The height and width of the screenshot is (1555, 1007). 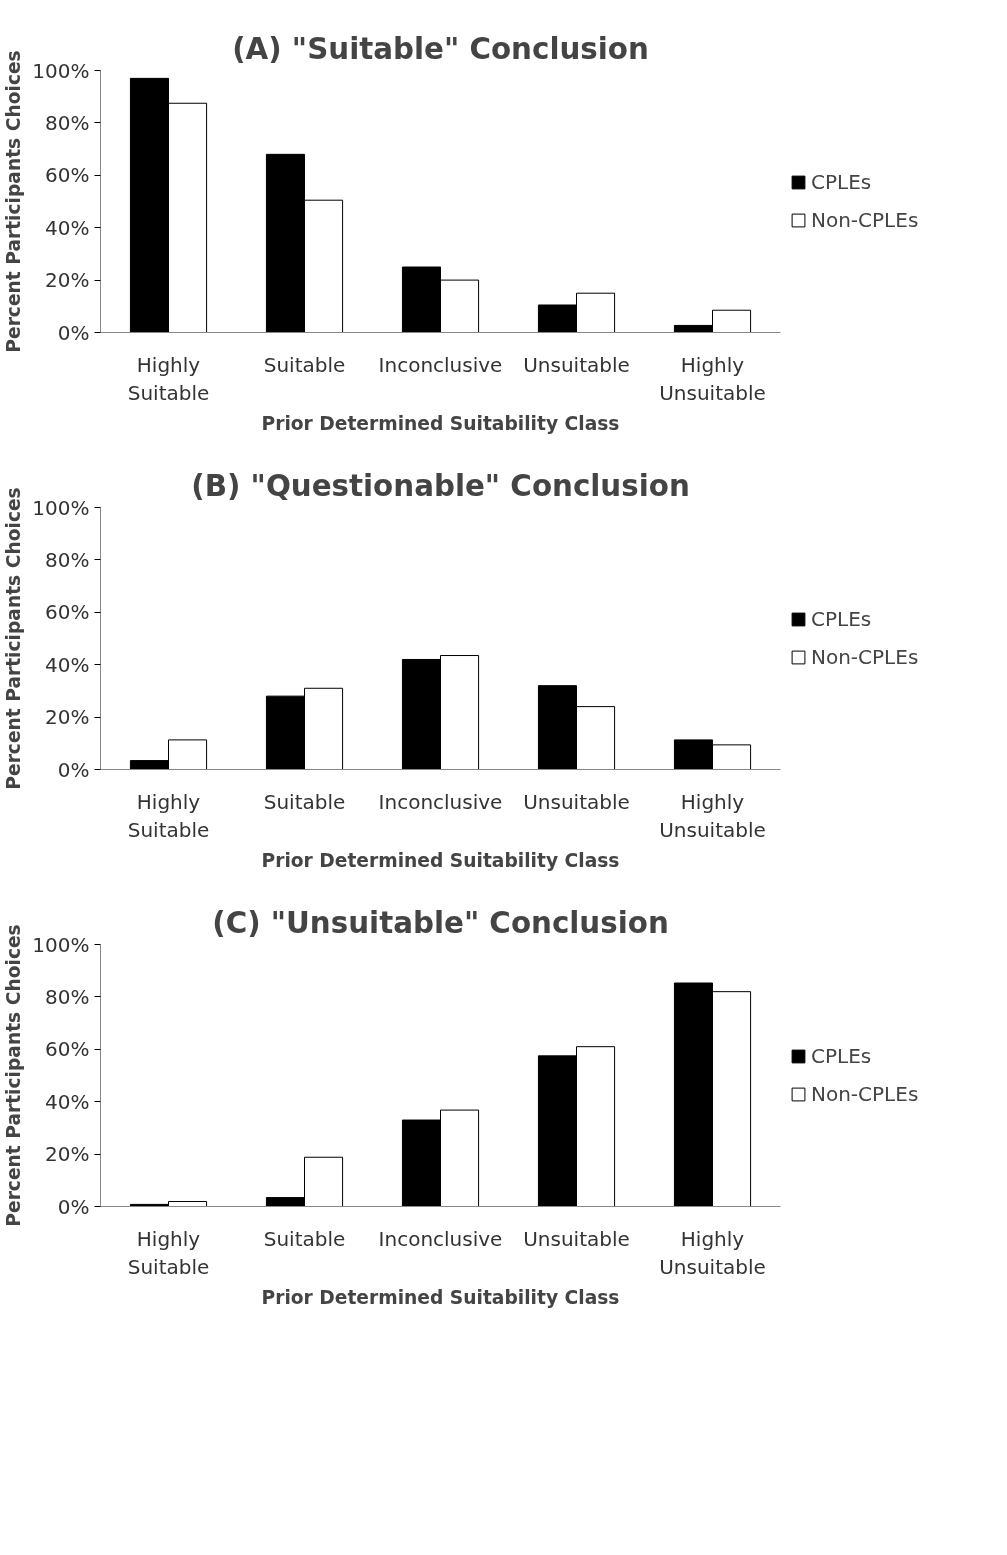 What do you see at coordinates (440, 485) in the screenshot?
I see `chart-title: (B) "Questionable" Conclusion` at bounding box center [440, 485].